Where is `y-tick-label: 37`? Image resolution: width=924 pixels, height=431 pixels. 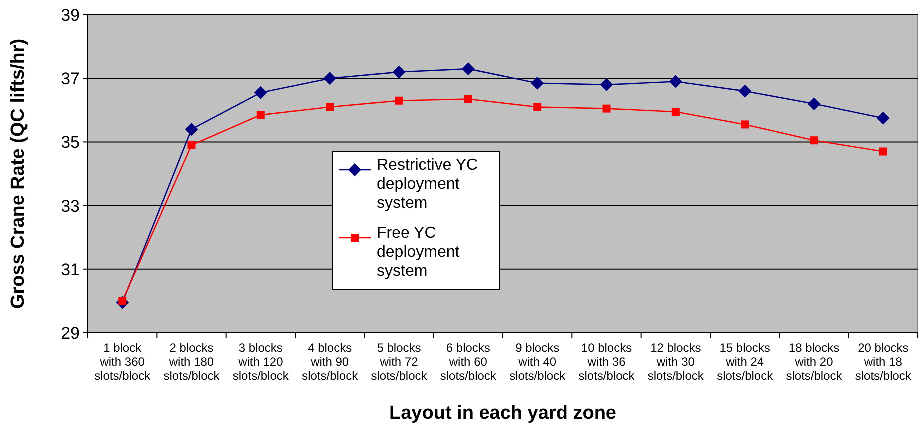
y-tick-label: 37 is located at coordinates (70, 79).